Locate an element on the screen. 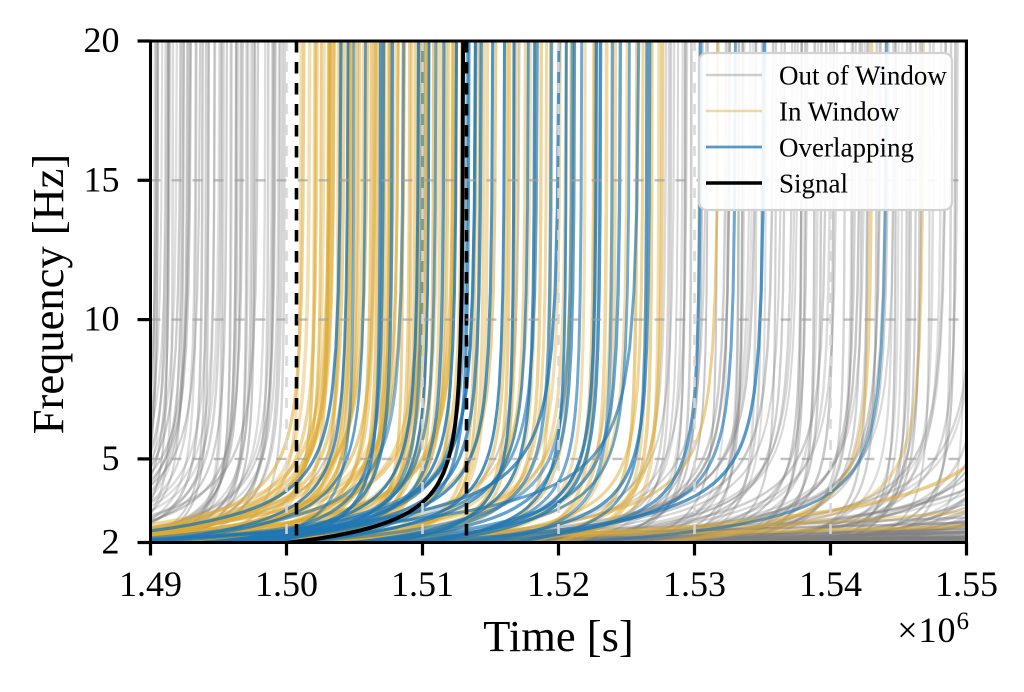 This screenshot has height=692, width=1024. svg-text: 1.54 is located at coordinates (830, 584).